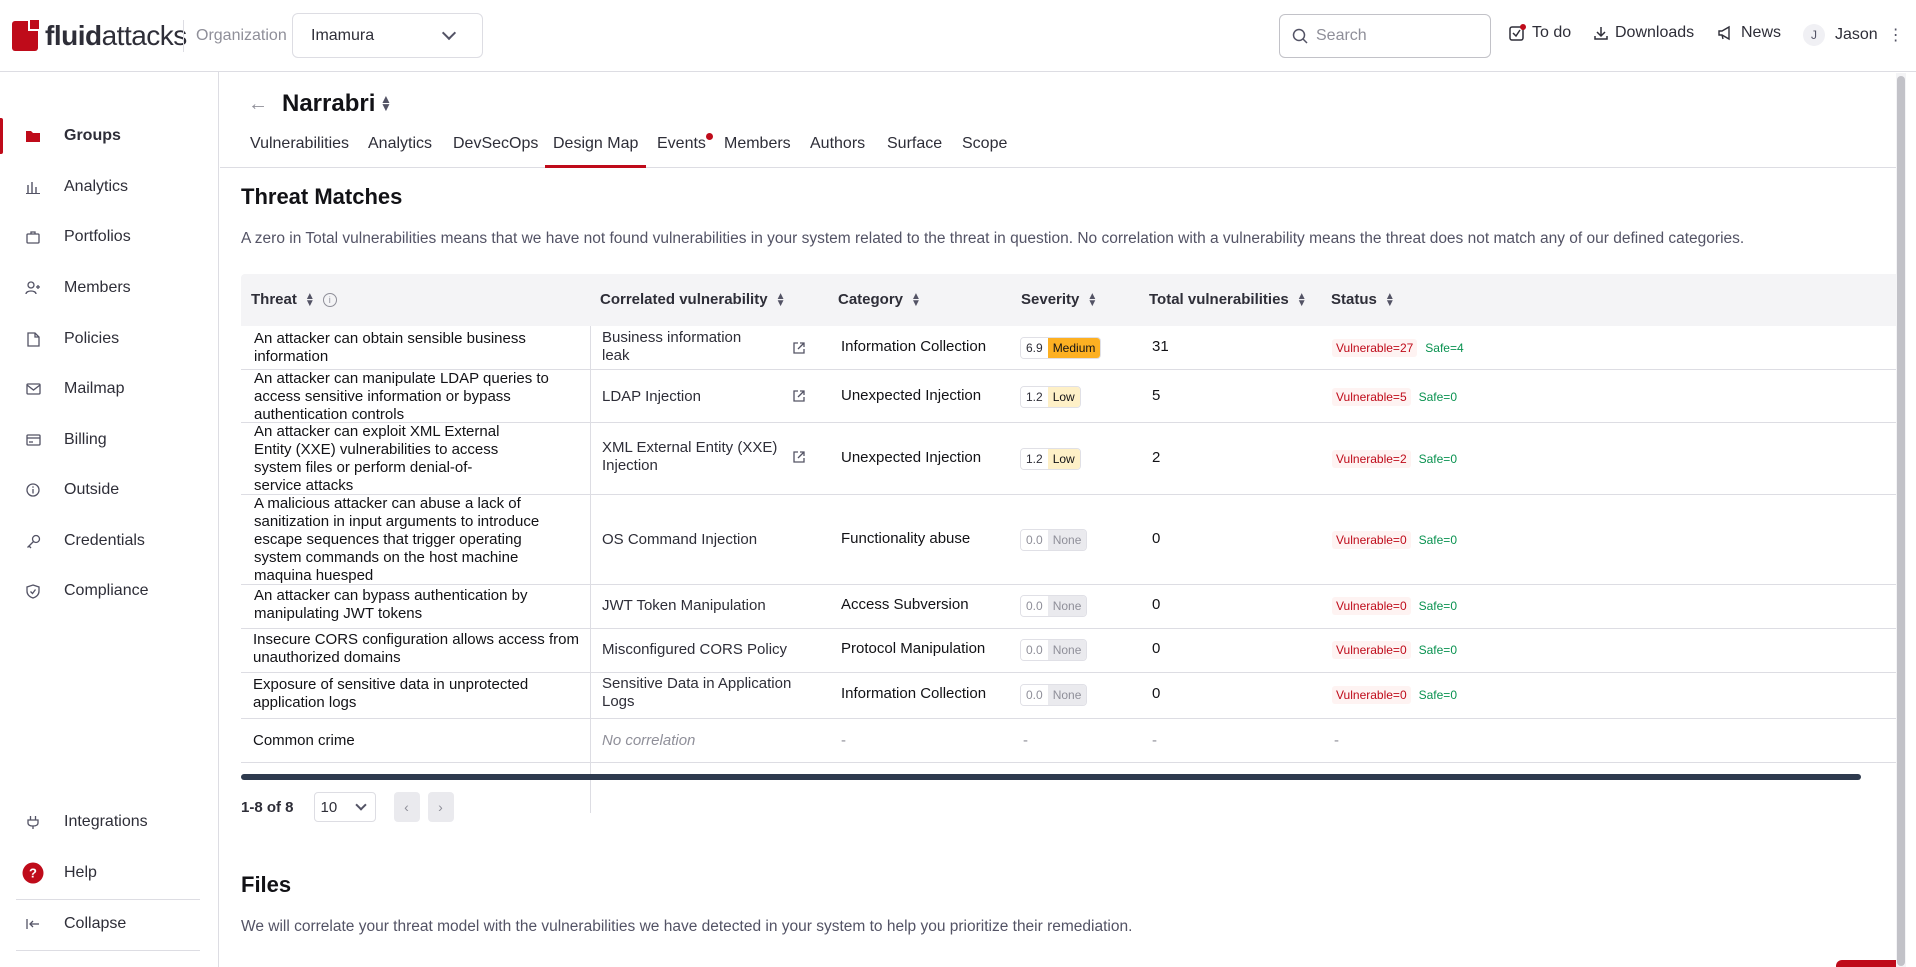 The width and height of the screenshot is (1916, 967). I want to click on column-header-severity: Severity ▲ ▼, so click(1059, 299).